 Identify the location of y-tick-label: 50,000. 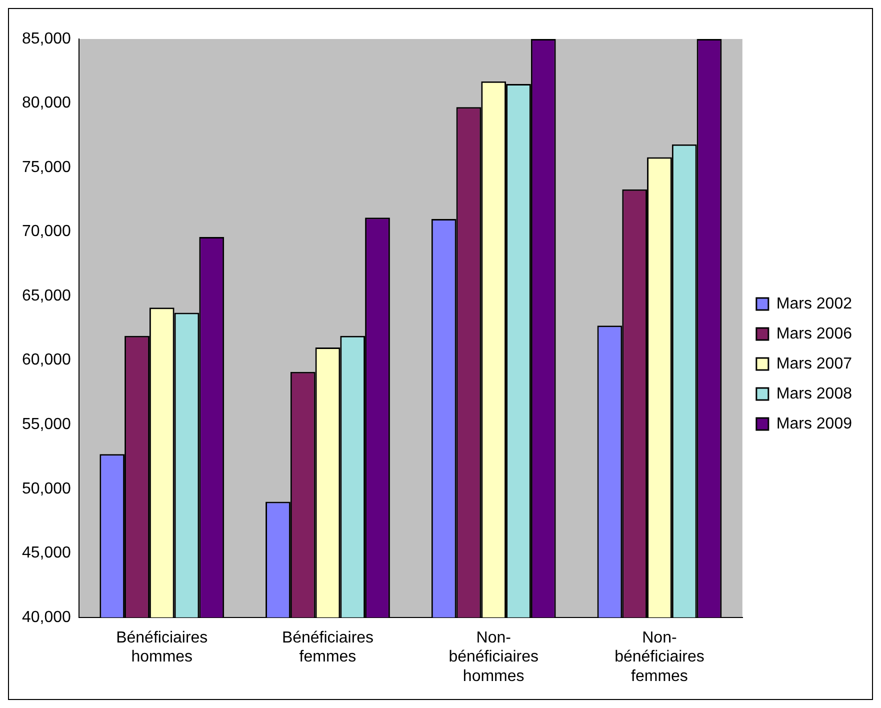
(47, 489).